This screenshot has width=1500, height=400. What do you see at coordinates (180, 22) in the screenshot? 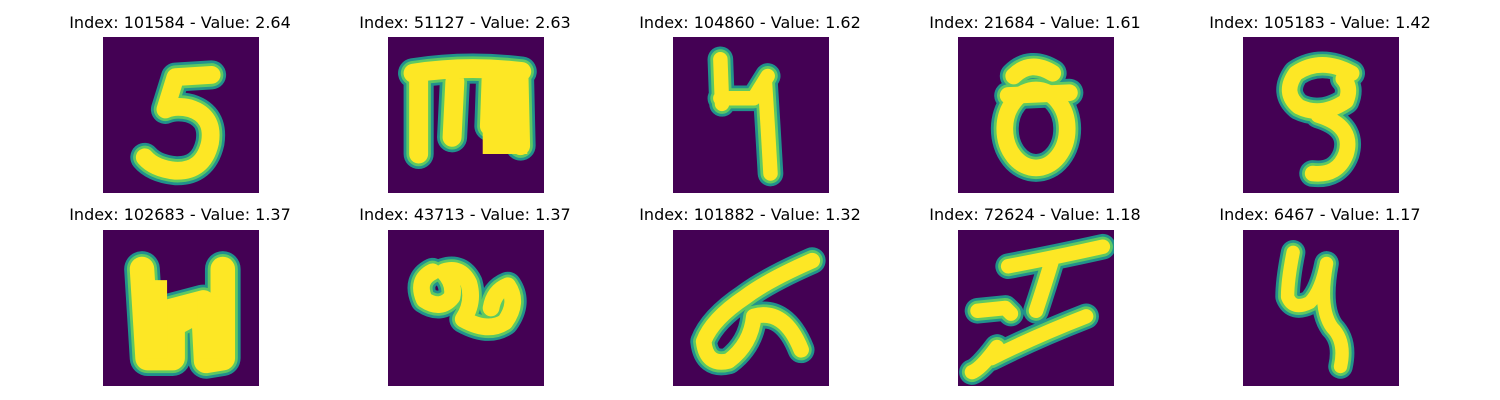
I see `panel-title: Index: 101584 - Value: 2.64` at bounding box center [180, 22].